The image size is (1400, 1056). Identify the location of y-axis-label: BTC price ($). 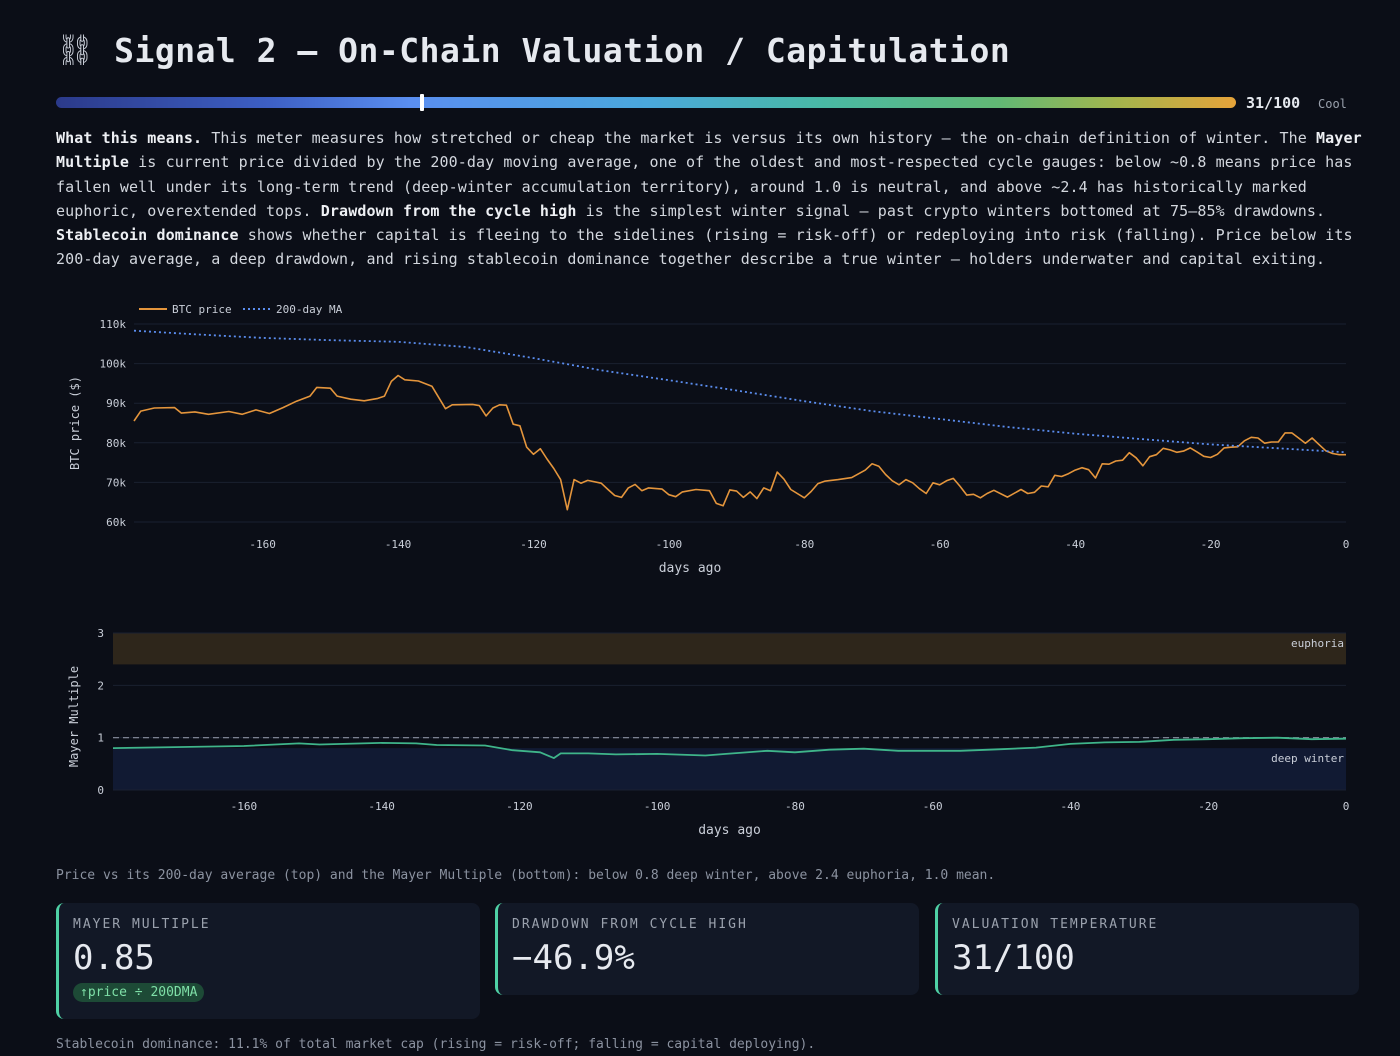
(75, 423).